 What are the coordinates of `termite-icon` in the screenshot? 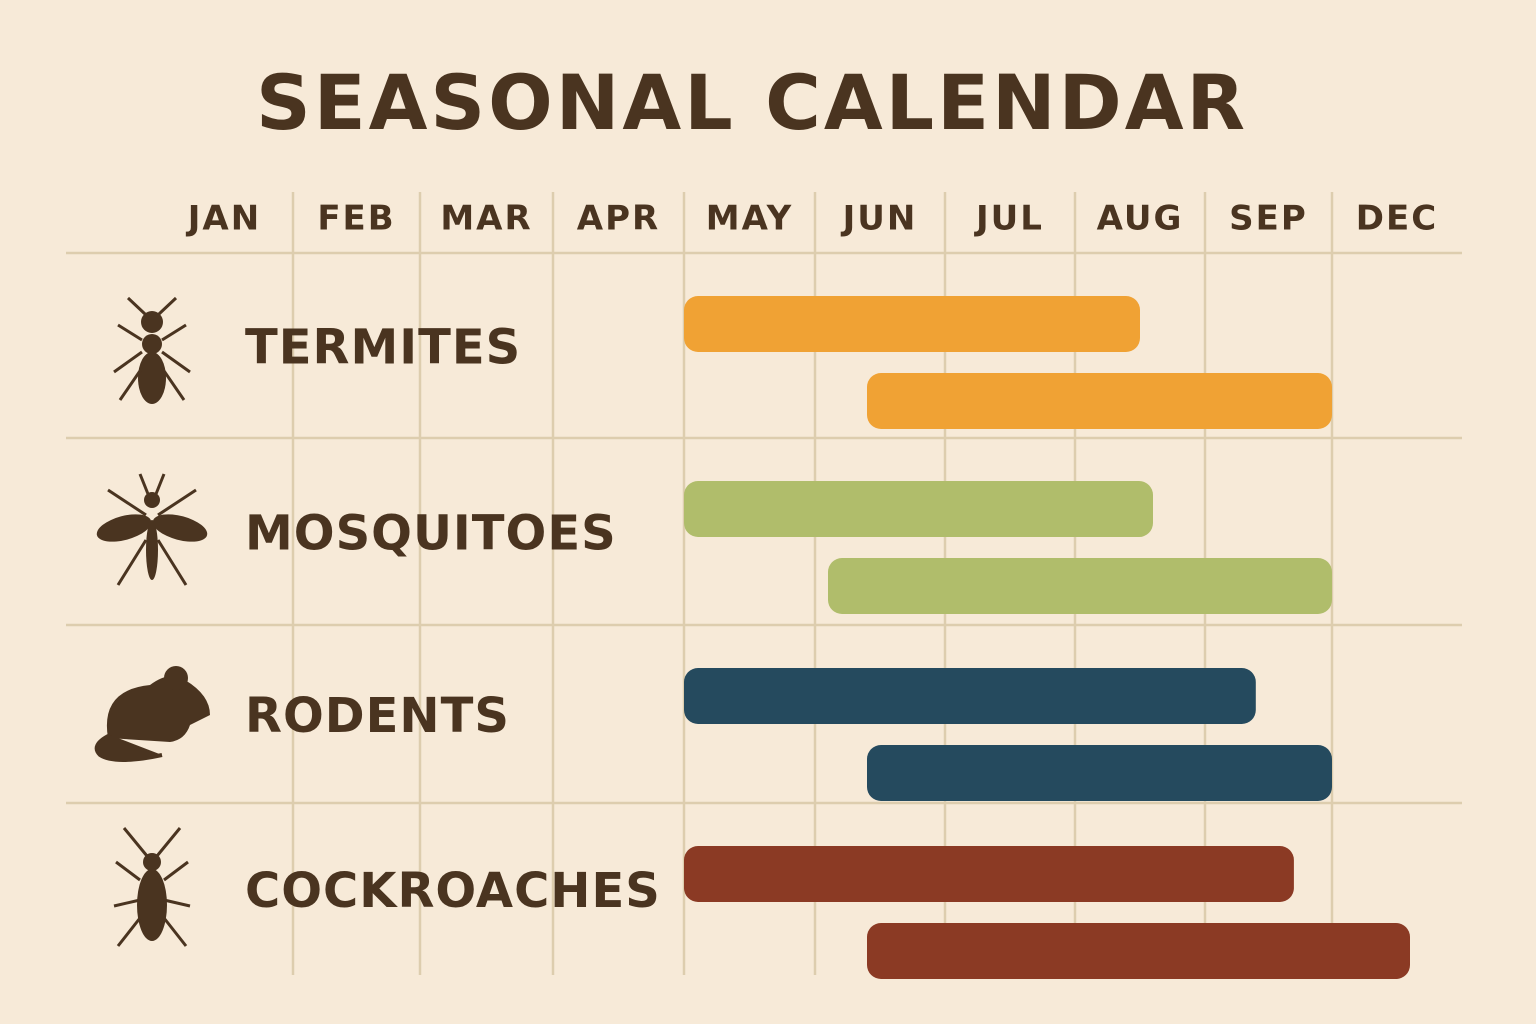 It's located at (152, 350).